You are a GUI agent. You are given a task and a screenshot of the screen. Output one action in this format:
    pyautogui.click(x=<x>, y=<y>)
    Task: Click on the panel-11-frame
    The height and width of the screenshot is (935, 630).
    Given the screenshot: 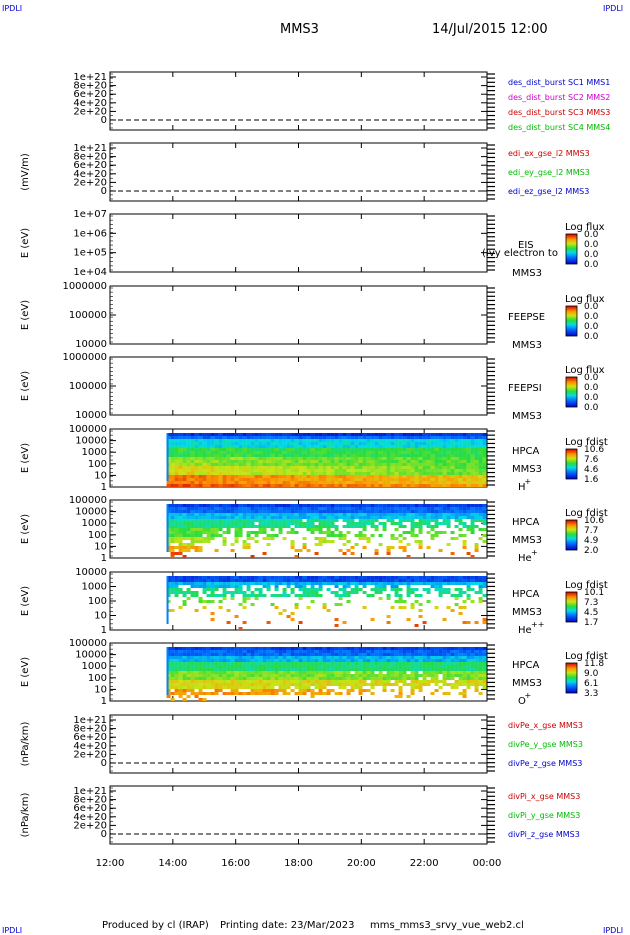 What is the action you would take?
    pyautogui.click(x=298, y=815)
    